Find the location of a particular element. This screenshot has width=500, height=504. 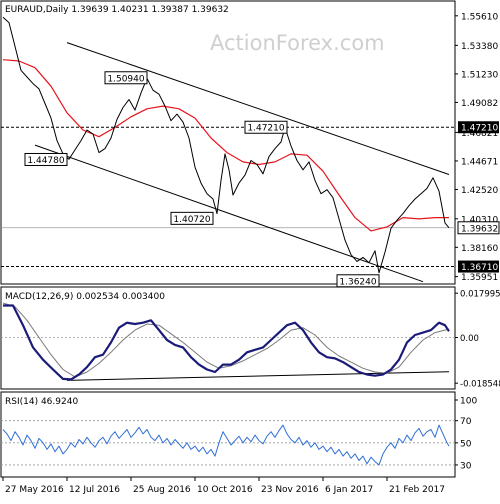

rsi-y-tick-label: 50 is located at coordinates (466, 444).